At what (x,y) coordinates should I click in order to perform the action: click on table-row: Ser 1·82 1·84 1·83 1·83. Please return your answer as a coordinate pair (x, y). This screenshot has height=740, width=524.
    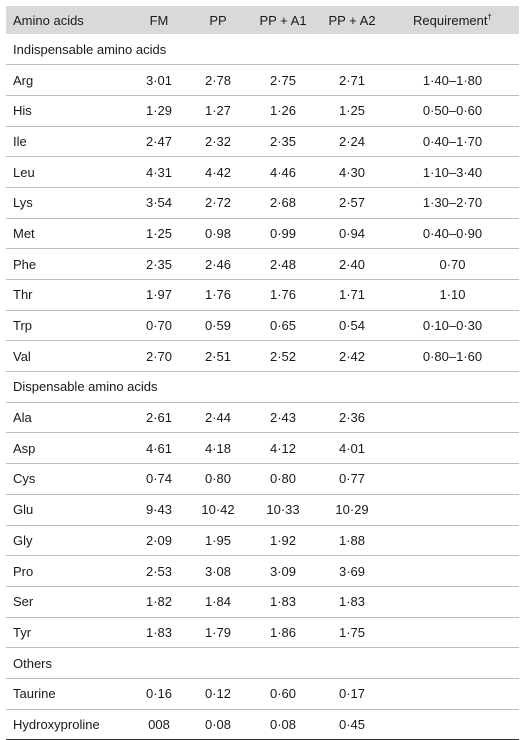
    Looking at the image, I should click on (262, 602).